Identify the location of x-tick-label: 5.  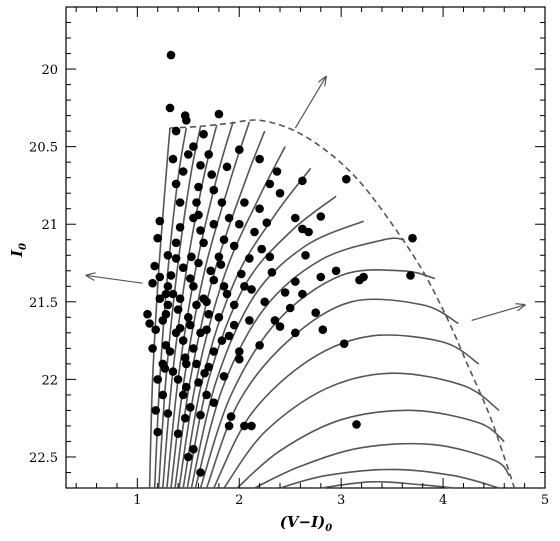
(545, 500).